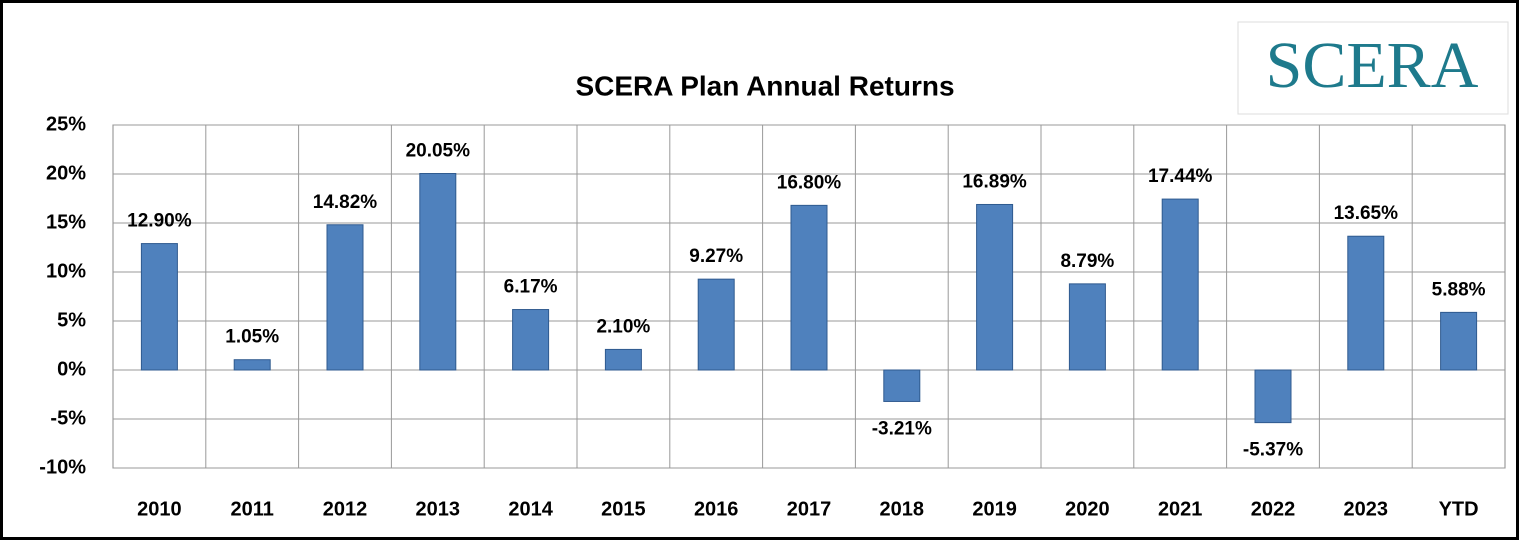 Image resolution: width=1519 pixels, height=540 pixels. Describe the element at coordinates (716, 509) in the screenshot. I see `x-tick-label: 2016` at that location.